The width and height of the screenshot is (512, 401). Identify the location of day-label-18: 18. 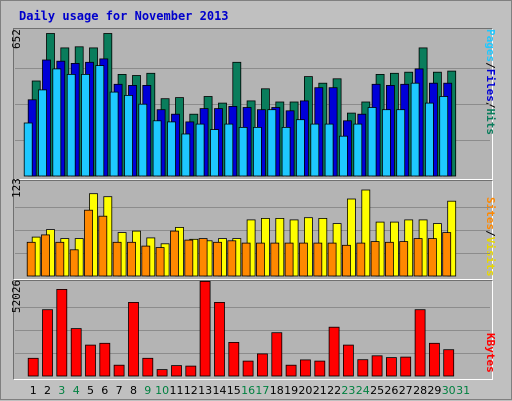
(276, 390).